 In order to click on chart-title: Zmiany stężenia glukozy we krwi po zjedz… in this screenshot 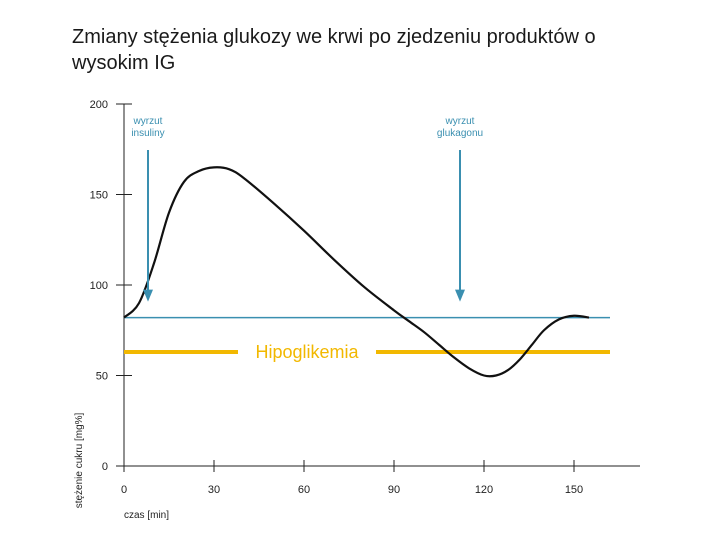, I will do `click(334, 50)`.